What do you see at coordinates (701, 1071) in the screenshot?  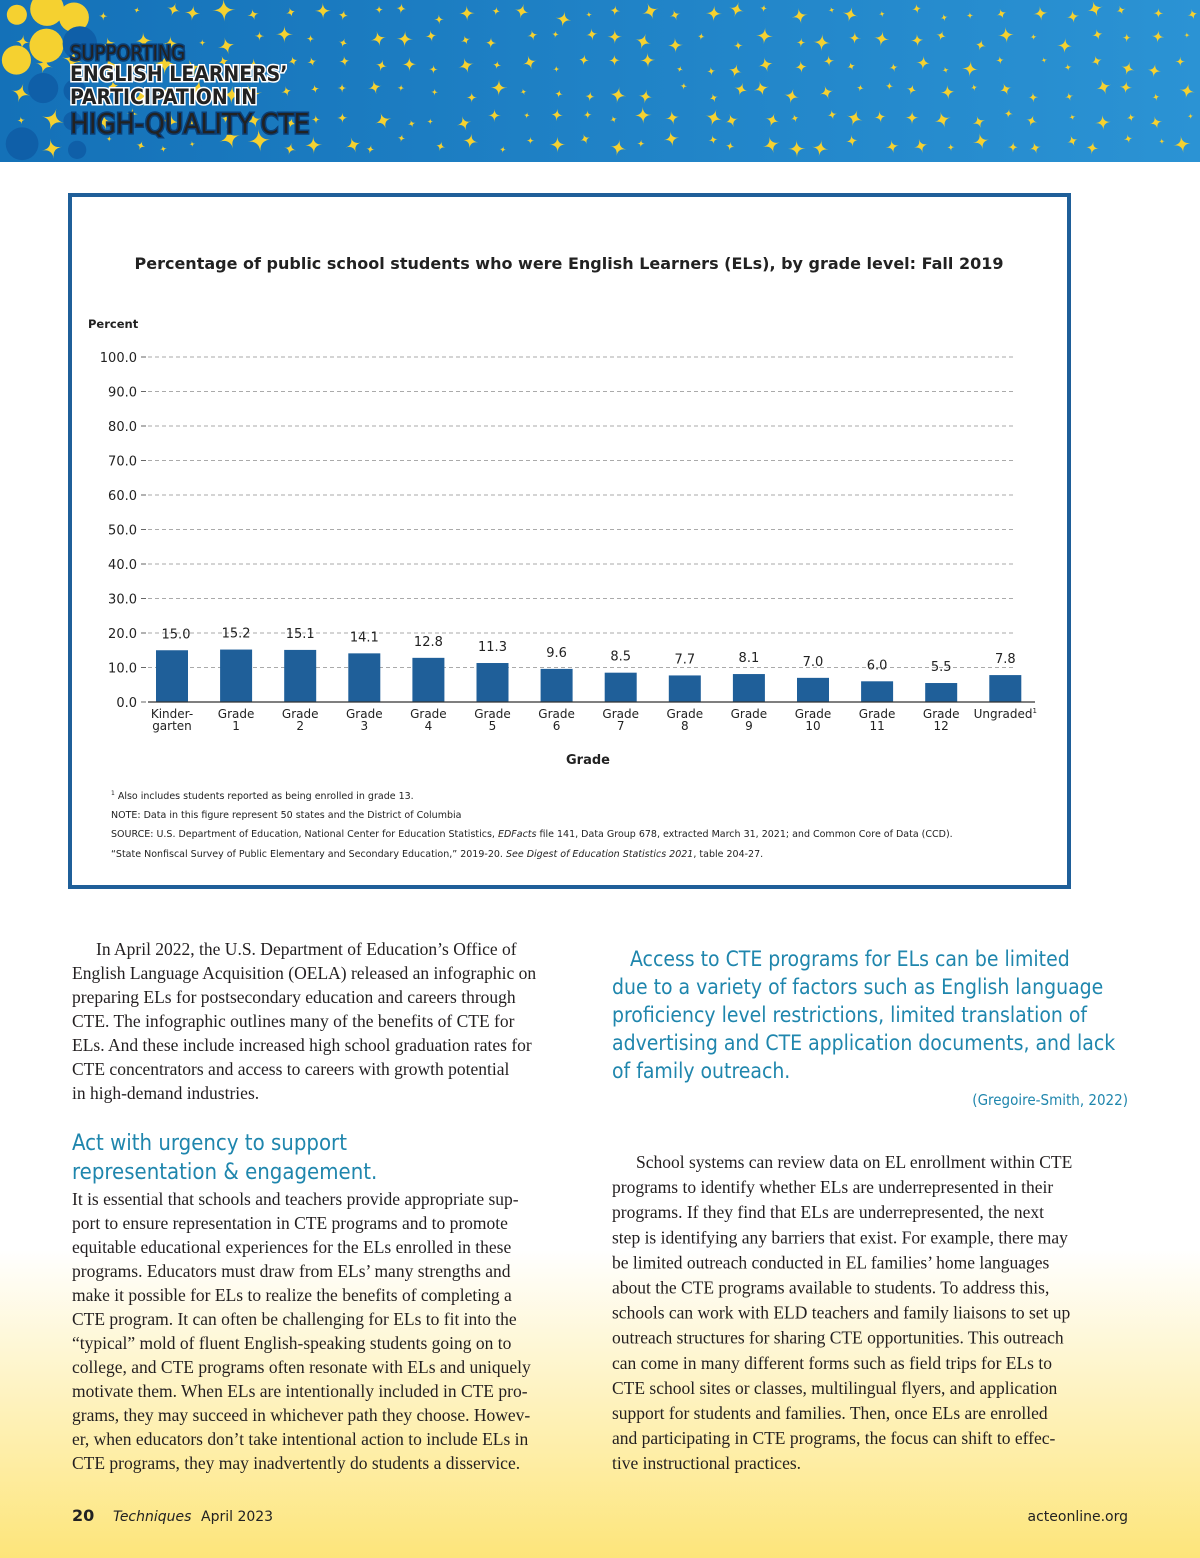 I see `text-line: of family outreach.` at bounding box center [701, 1071].